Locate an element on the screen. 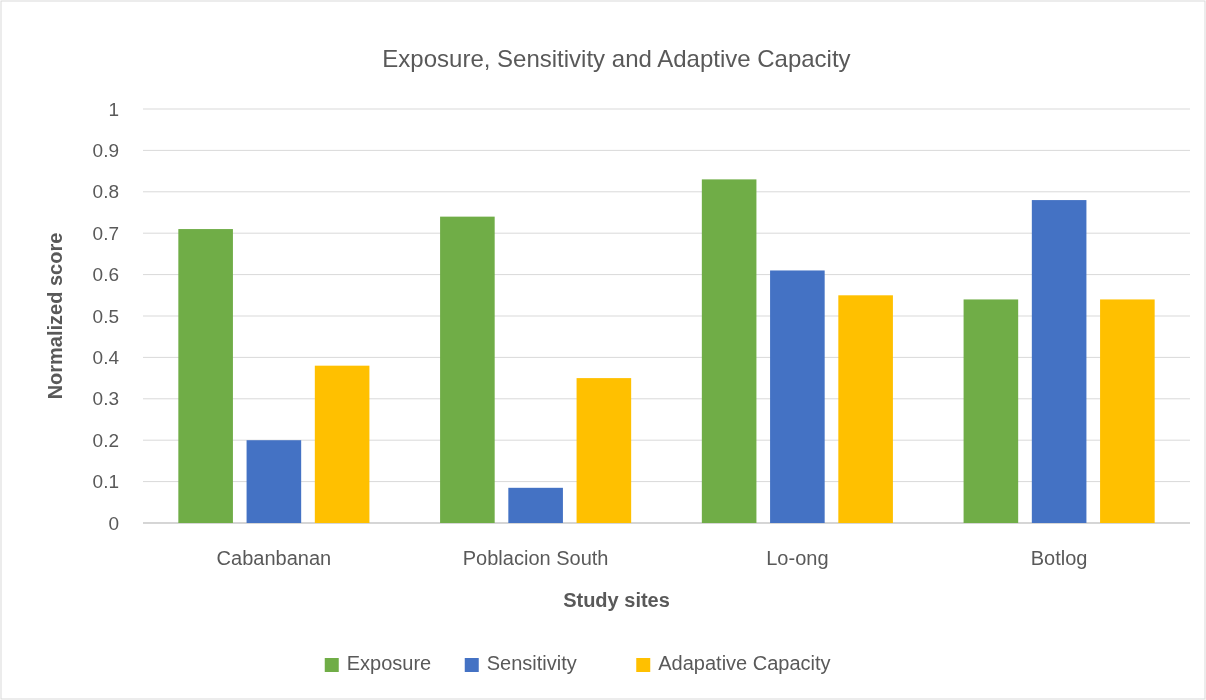 The height and width of the screenshot is (700, 1206). x-tick-label: Cabanbanan is located at coordinates (274, 558).